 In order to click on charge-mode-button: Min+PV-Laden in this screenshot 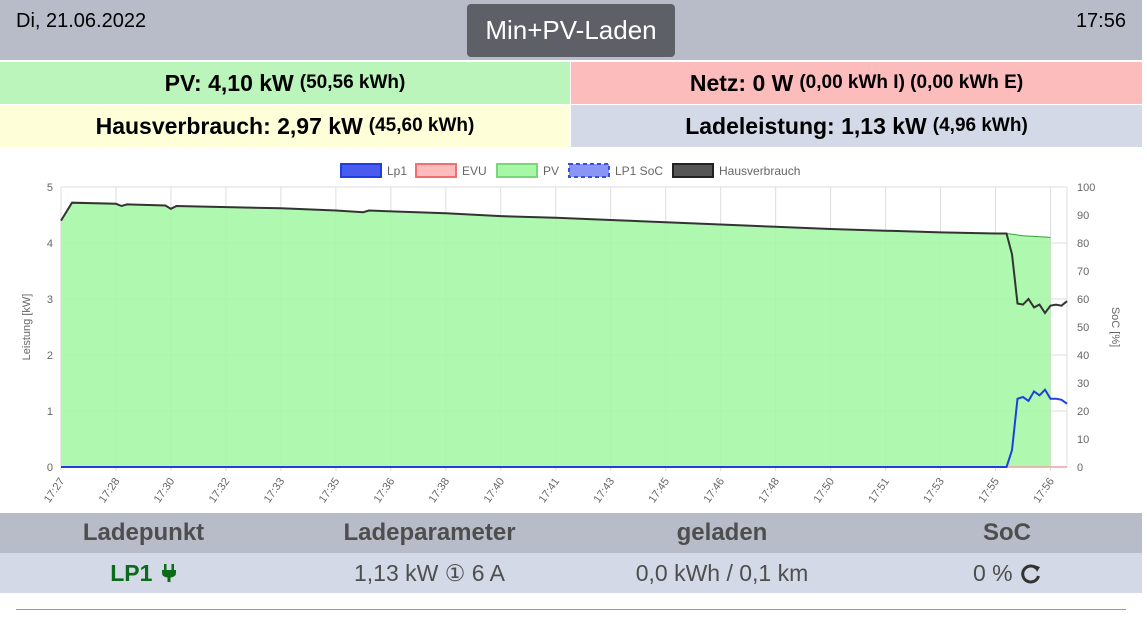, I will do `click(571, 30)`.